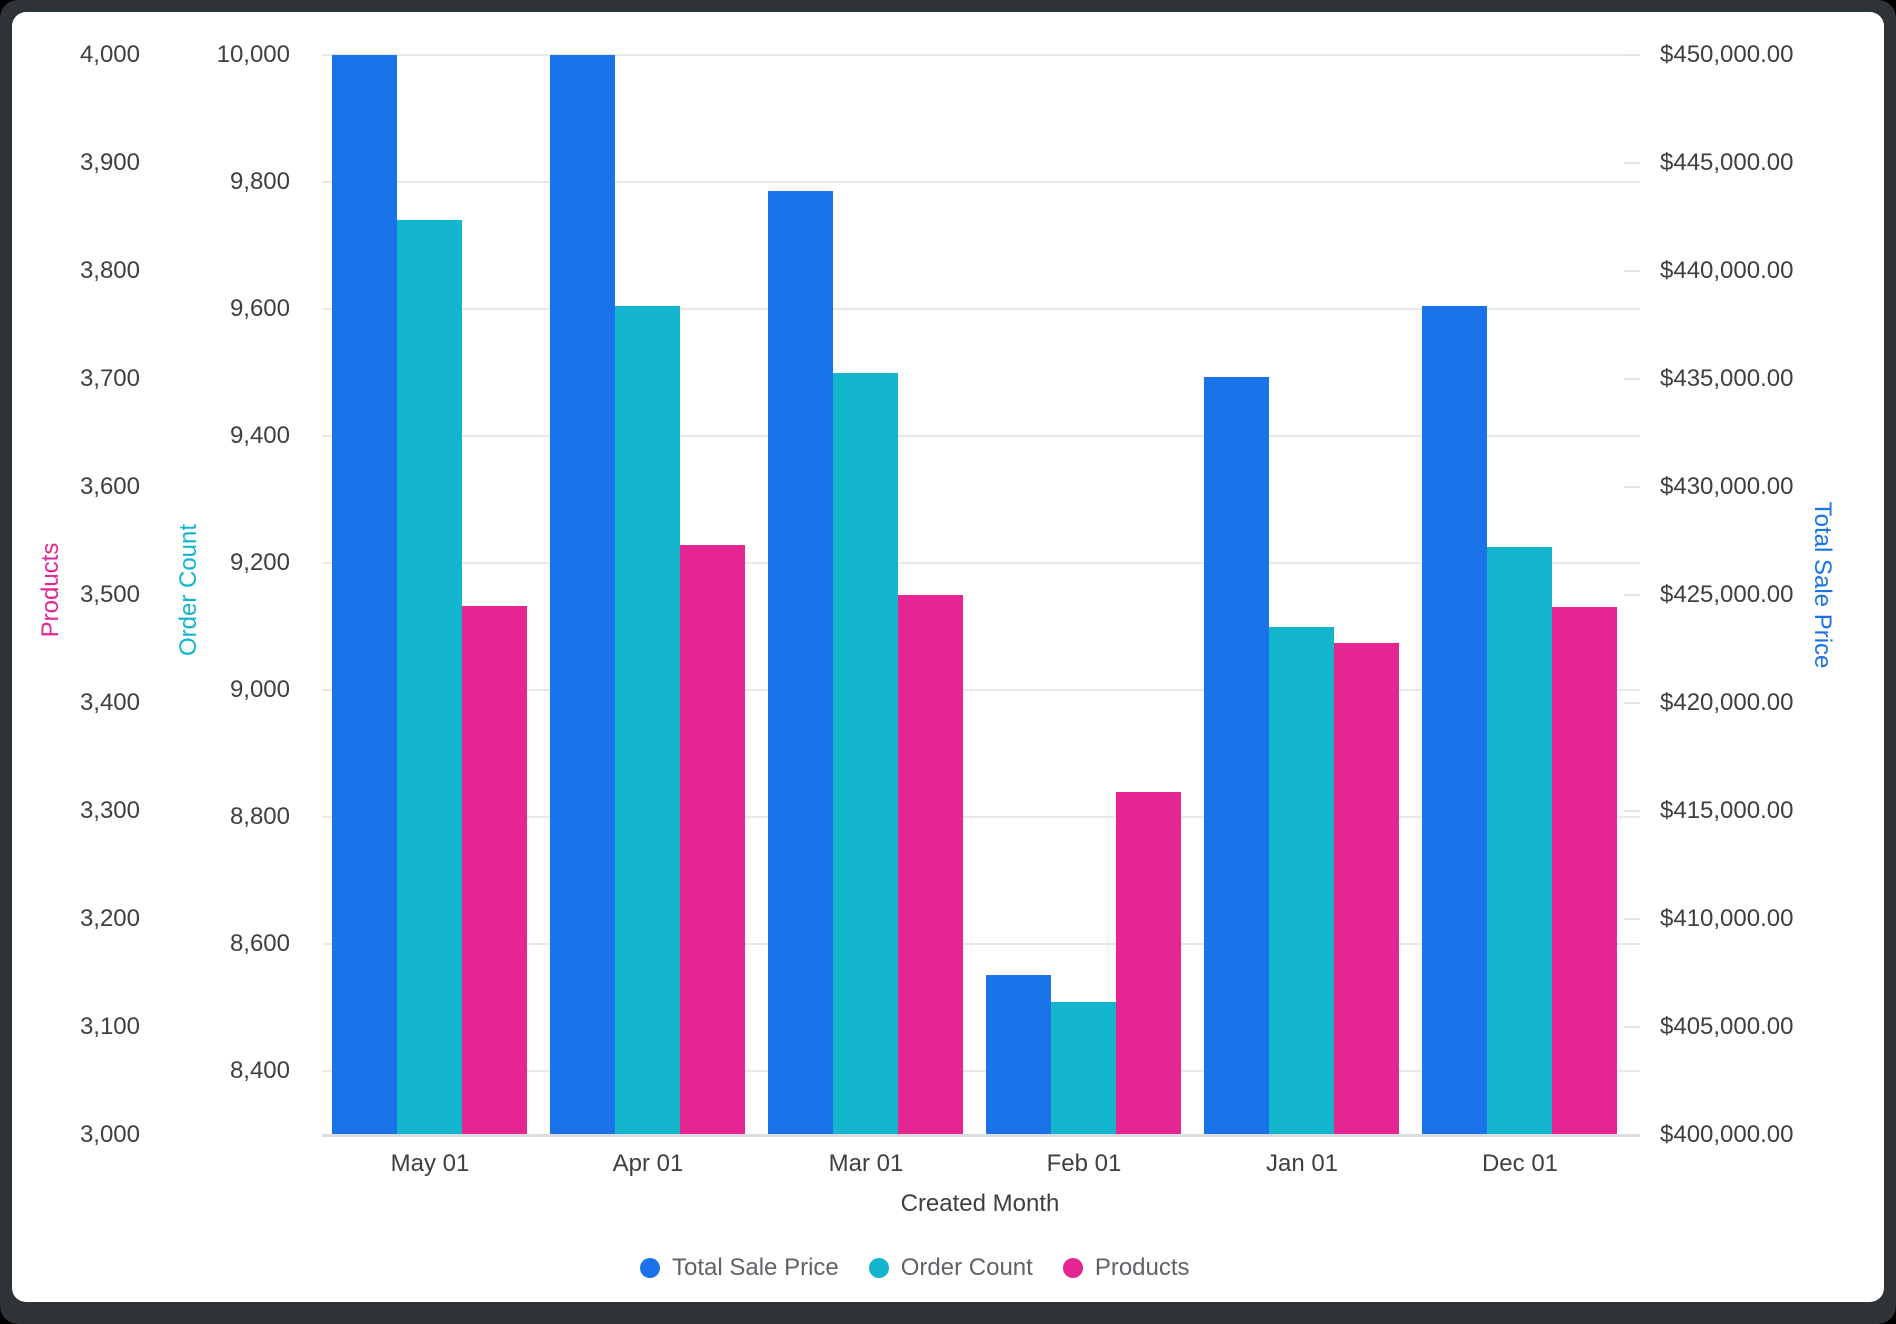 This screenshot has height=1324, width=1896. Describe the element at coordinates (109, 486) in the screenshot. I see `y-tick-products: 3,600` at that location.